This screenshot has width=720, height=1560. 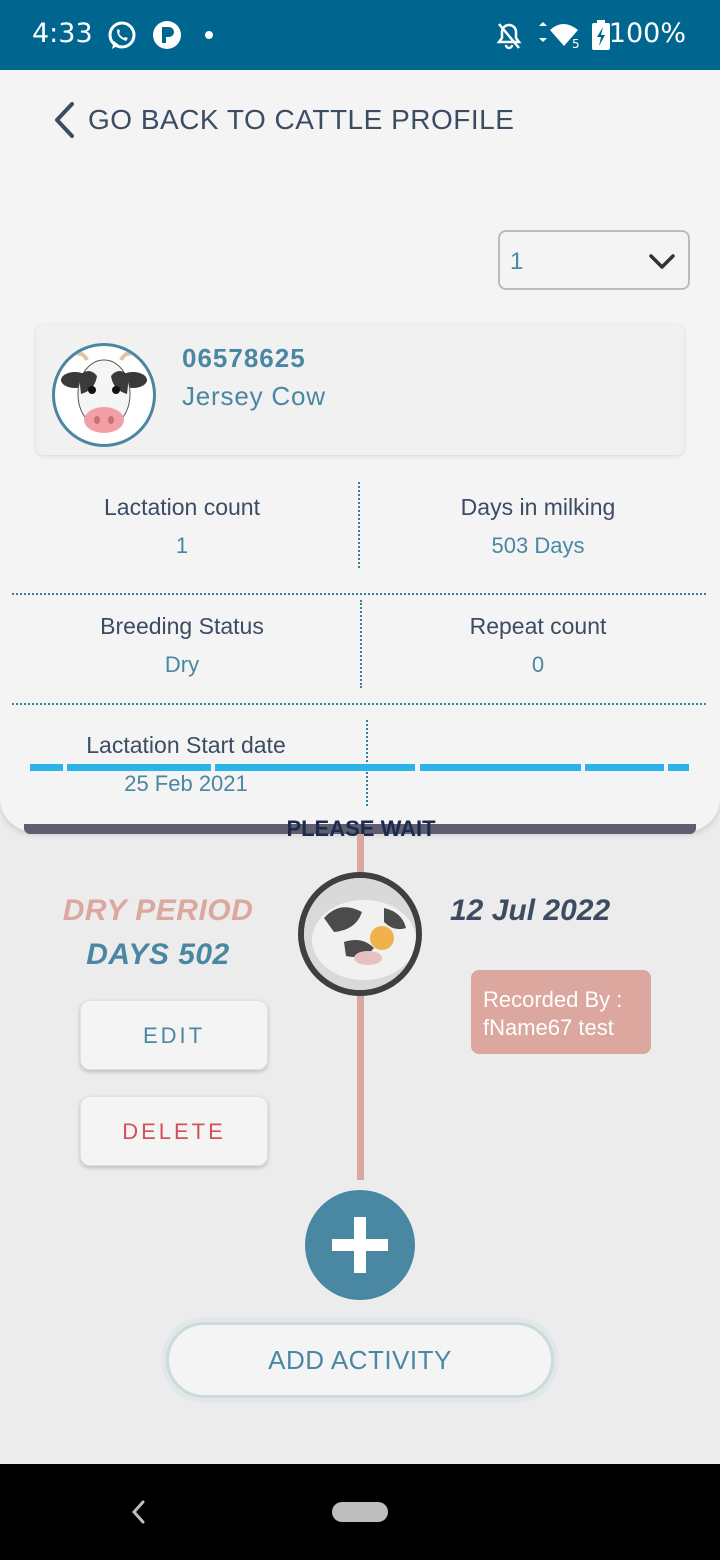 What do you see at coordinates (301, 119) in the screenshot?
I see `back-link-label: GO BACK TO CATTLE PROFILE` at bounding box center [301, 119].